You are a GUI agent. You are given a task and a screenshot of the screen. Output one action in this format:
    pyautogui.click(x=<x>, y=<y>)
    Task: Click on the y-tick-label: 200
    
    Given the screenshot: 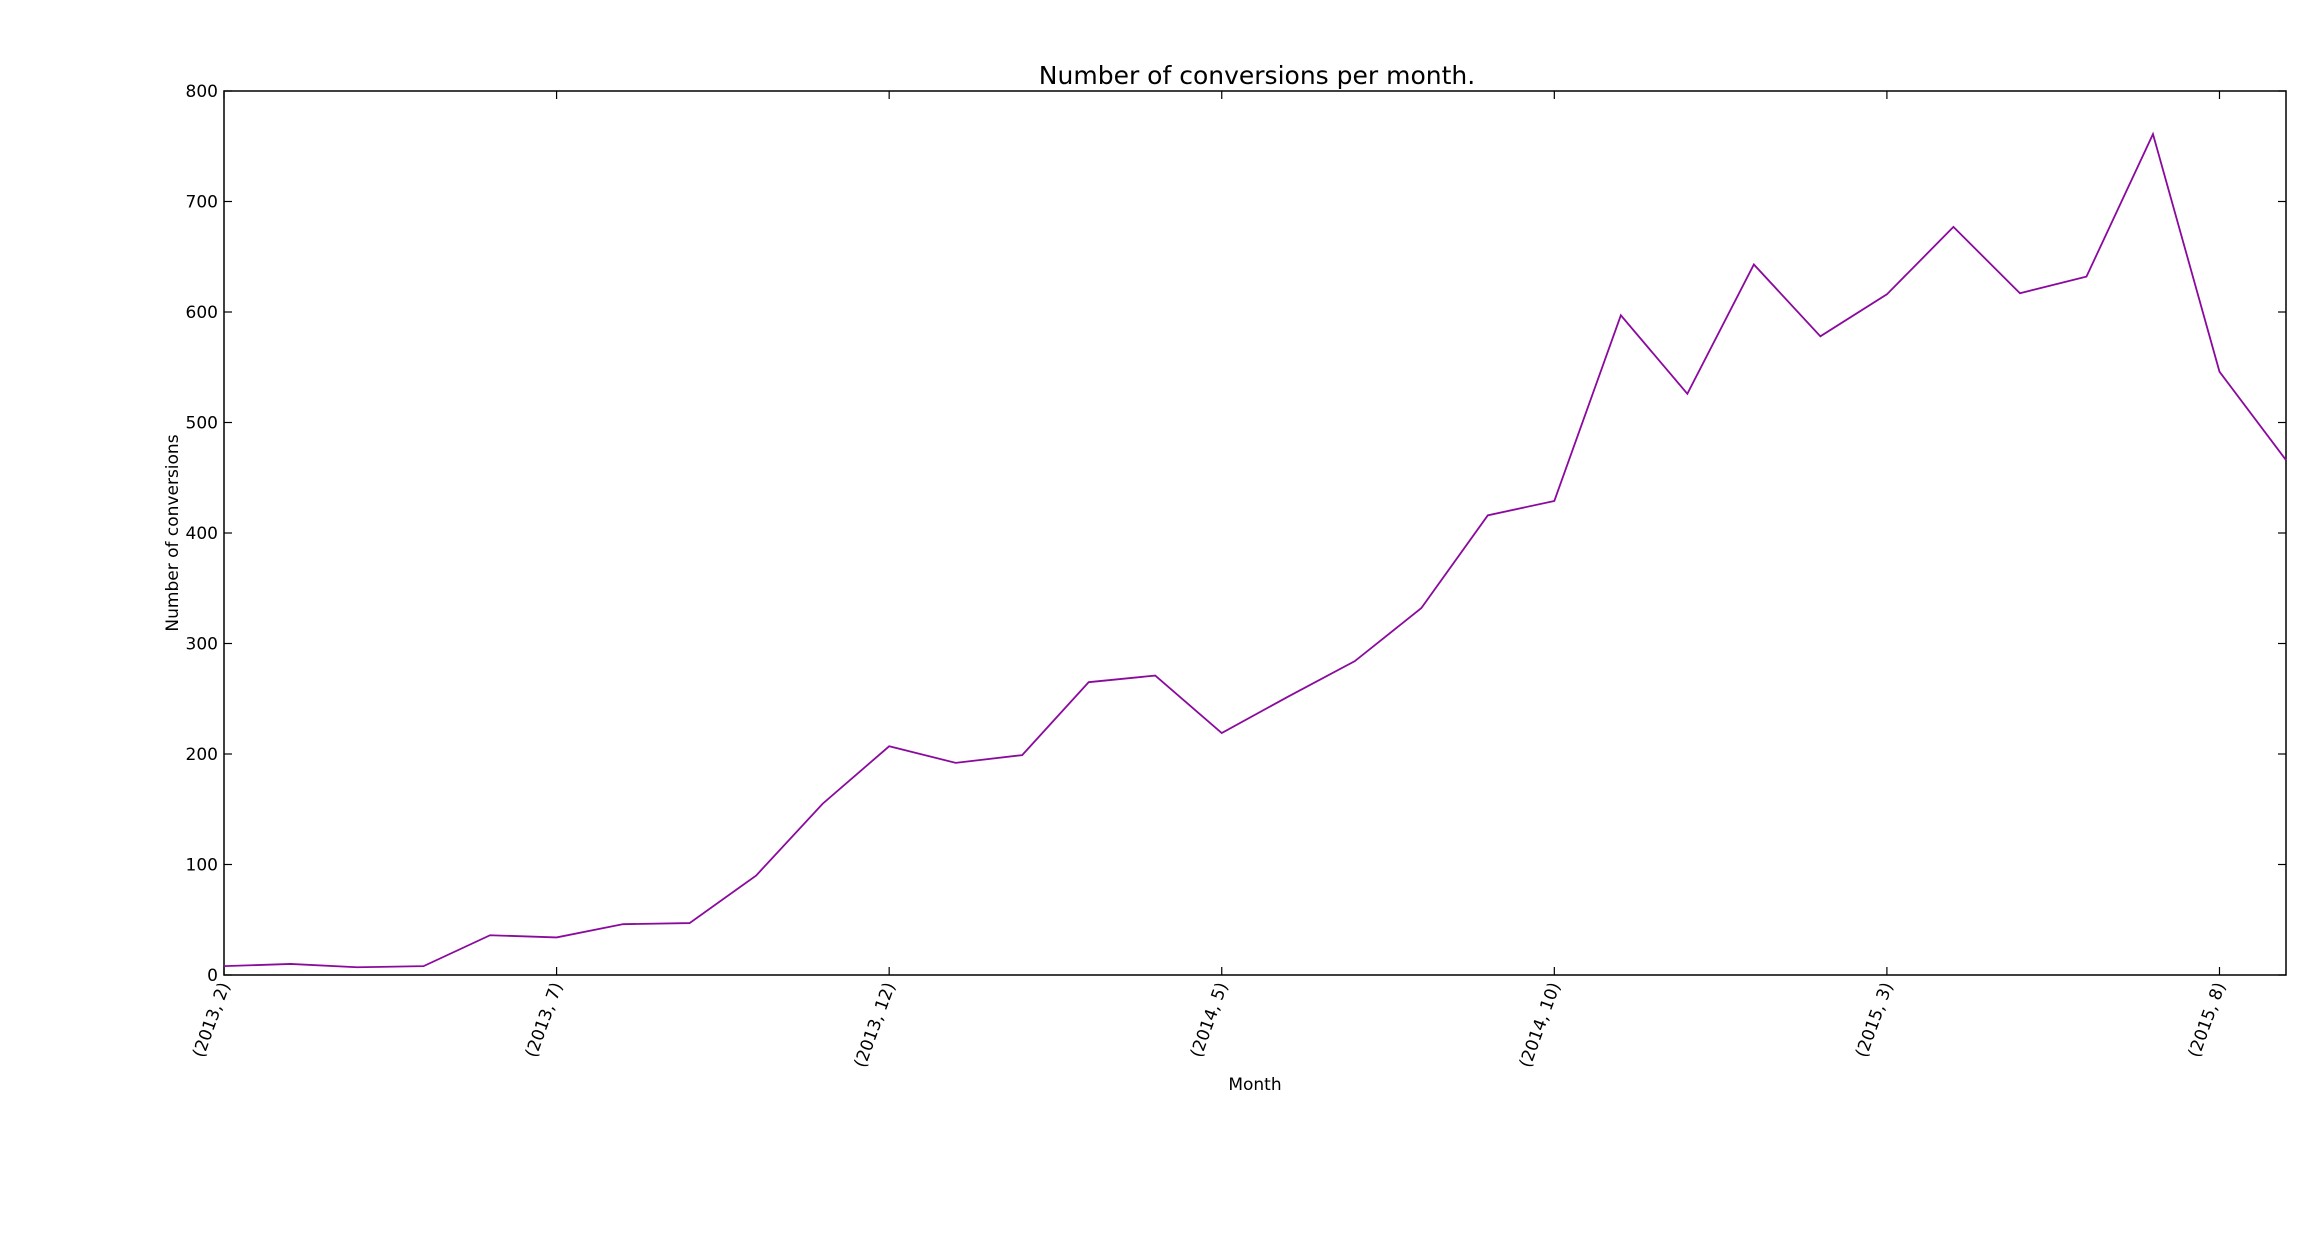 What is the action you would take?
    pyautogui.click(x=202, y=755)
    